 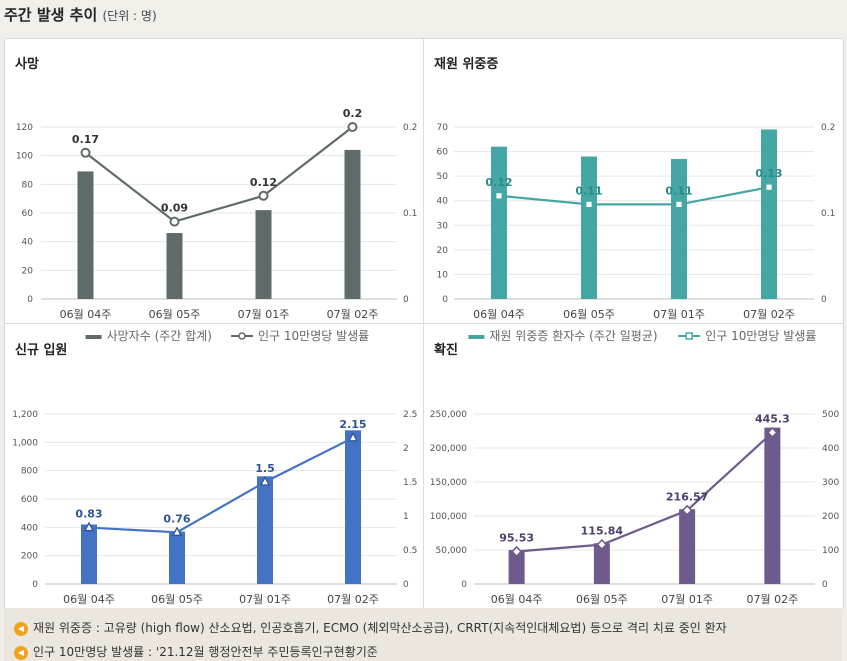 I want to click on horizontal-divider, so click(x=424, y=323).